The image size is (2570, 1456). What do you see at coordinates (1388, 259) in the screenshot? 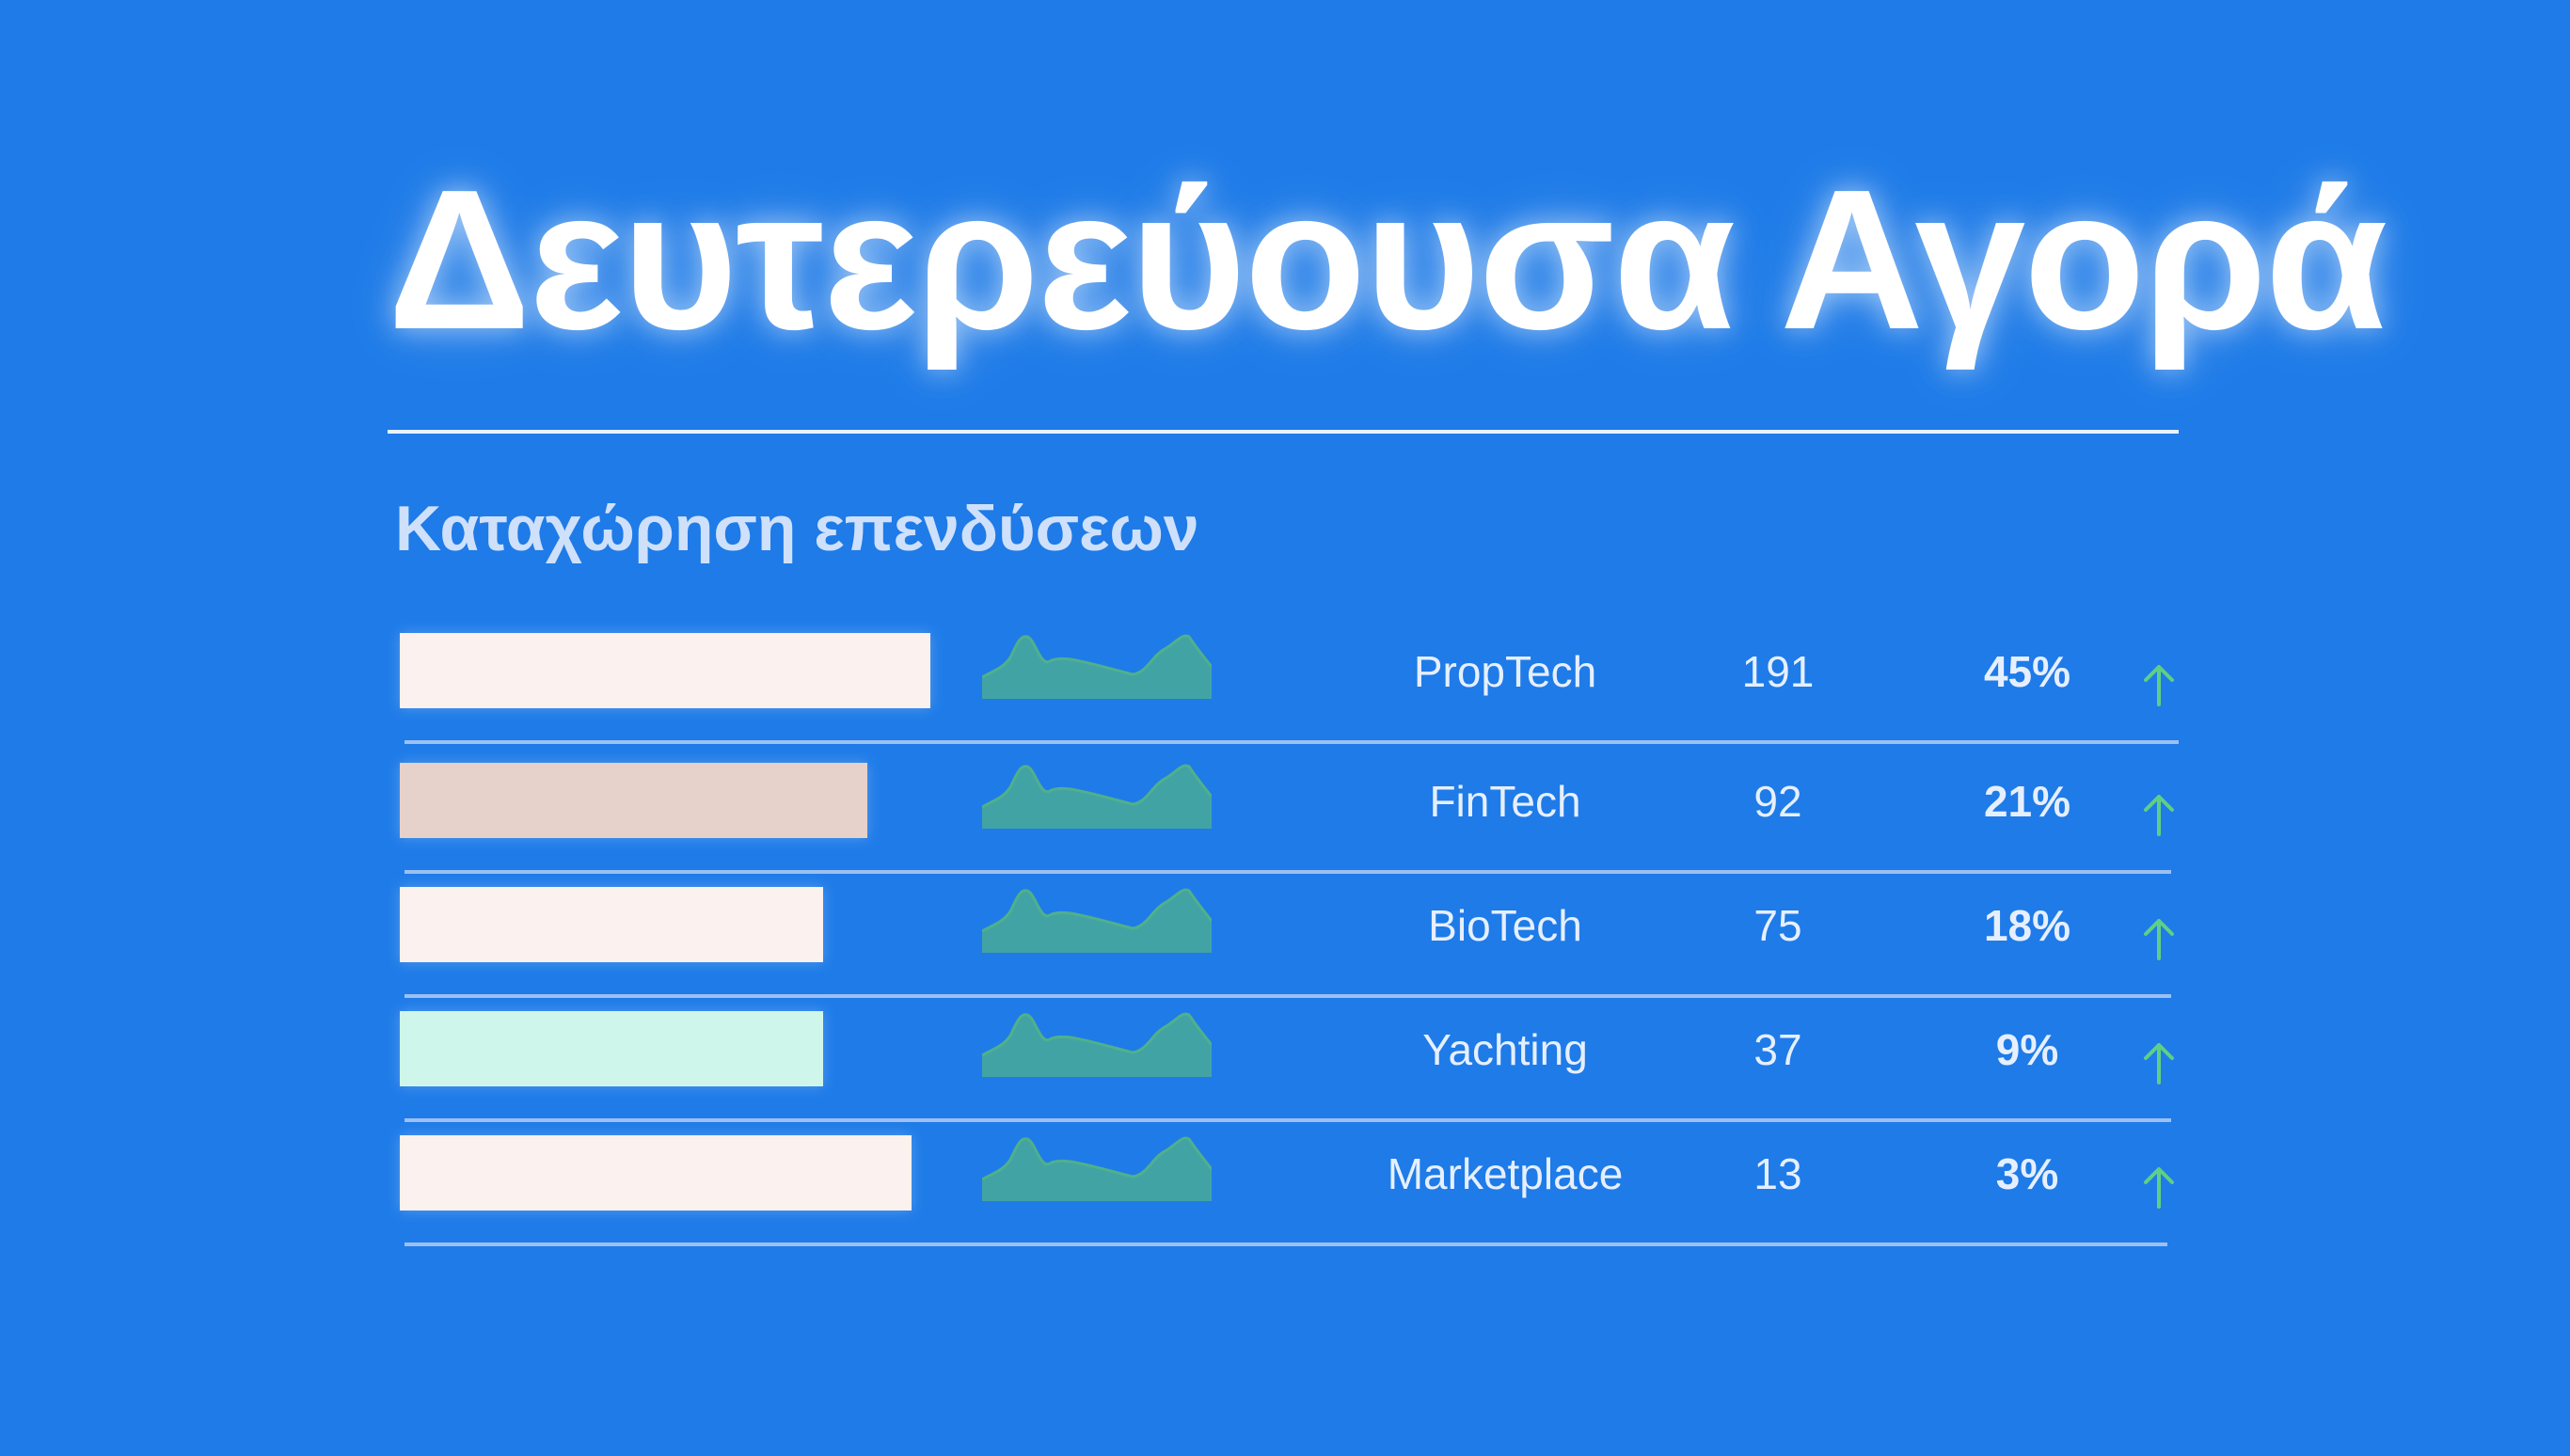
I see `page-title: Δευτερεύουσα Αγορά` at bounding box center [1388, 259].